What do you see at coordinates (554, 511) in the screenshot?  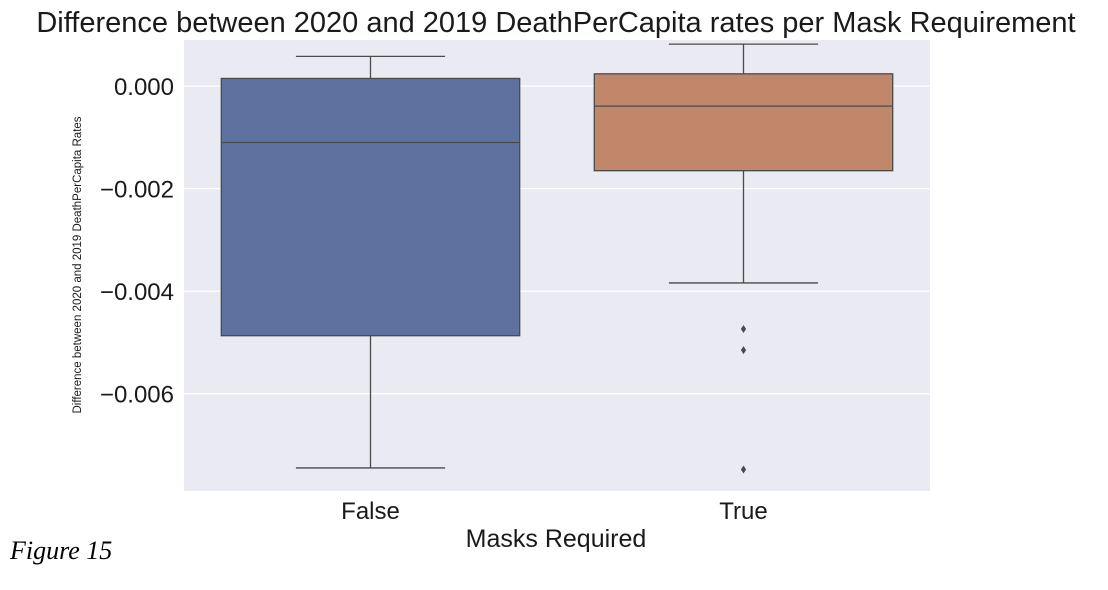 I see `x-tick-labels: False True` at bounding box center [554, 511].